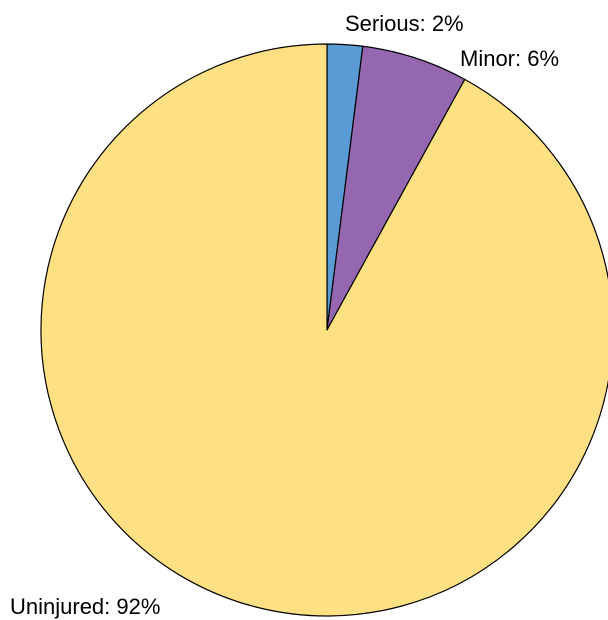 The width and height of the screenshot is (608, 620). I want to click on label-uninjured: Uninjured: 92%, so click(85, 606).